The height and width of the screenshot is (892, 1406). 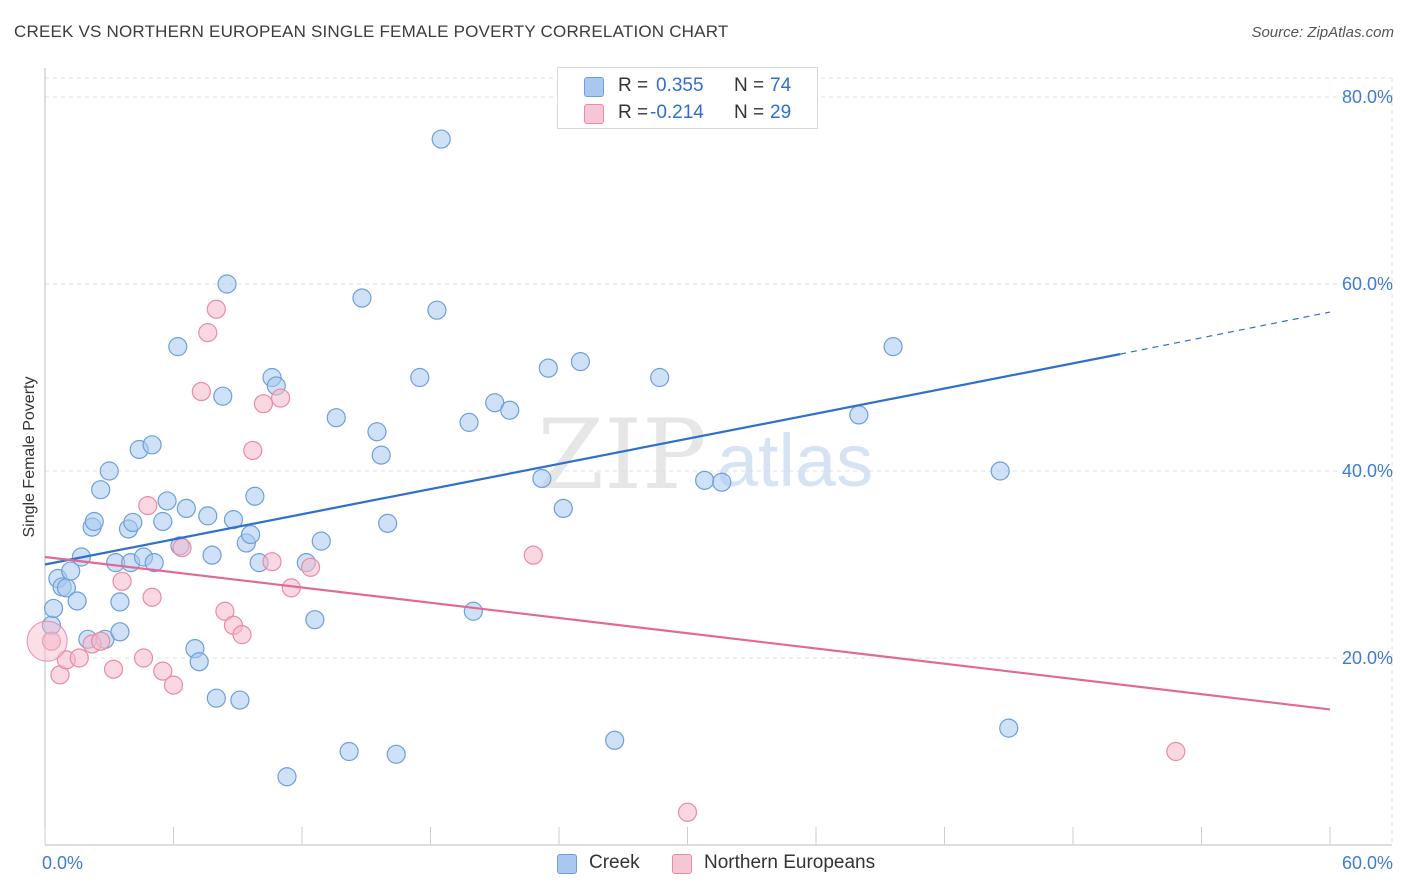 What do you see at coordinates (567, 864) in the screenshot?
I see `legend-creek-swatch` at bounding box center [567, 864].